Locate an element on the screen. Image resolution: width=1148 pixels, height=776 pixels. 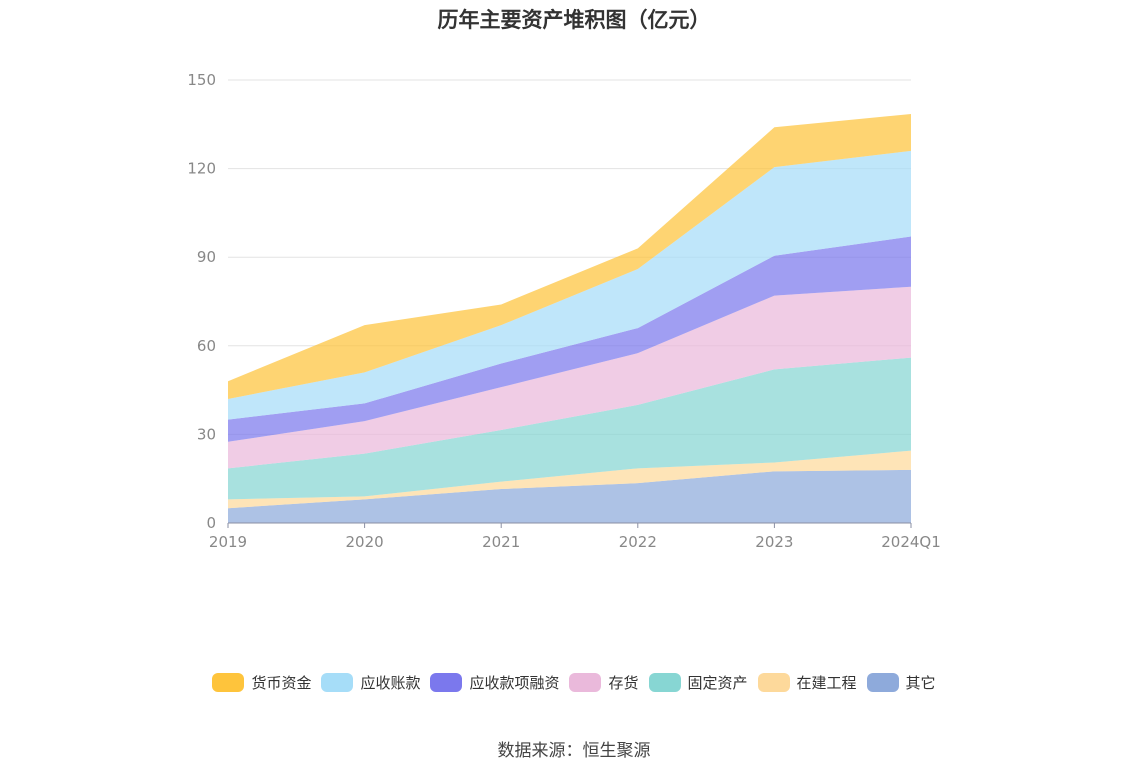
legend-item: 应收账款 is located at coordinates (370, 682).